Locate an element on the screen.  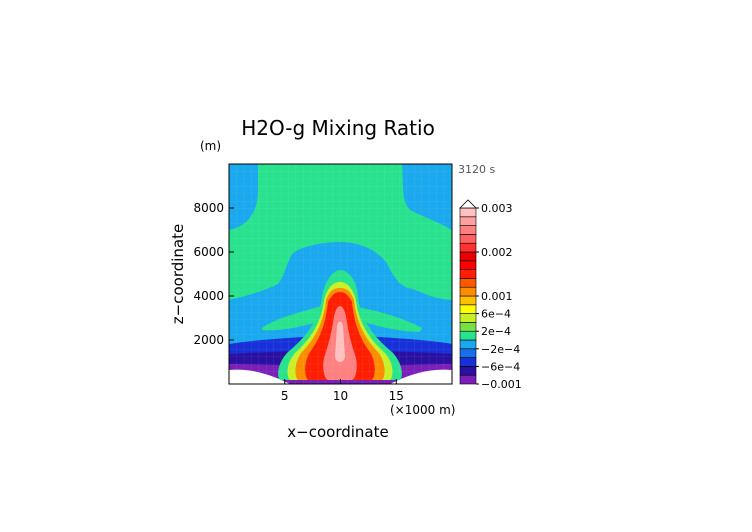
colorbar-label: 6e−4 is located at coordinates (496, 314).